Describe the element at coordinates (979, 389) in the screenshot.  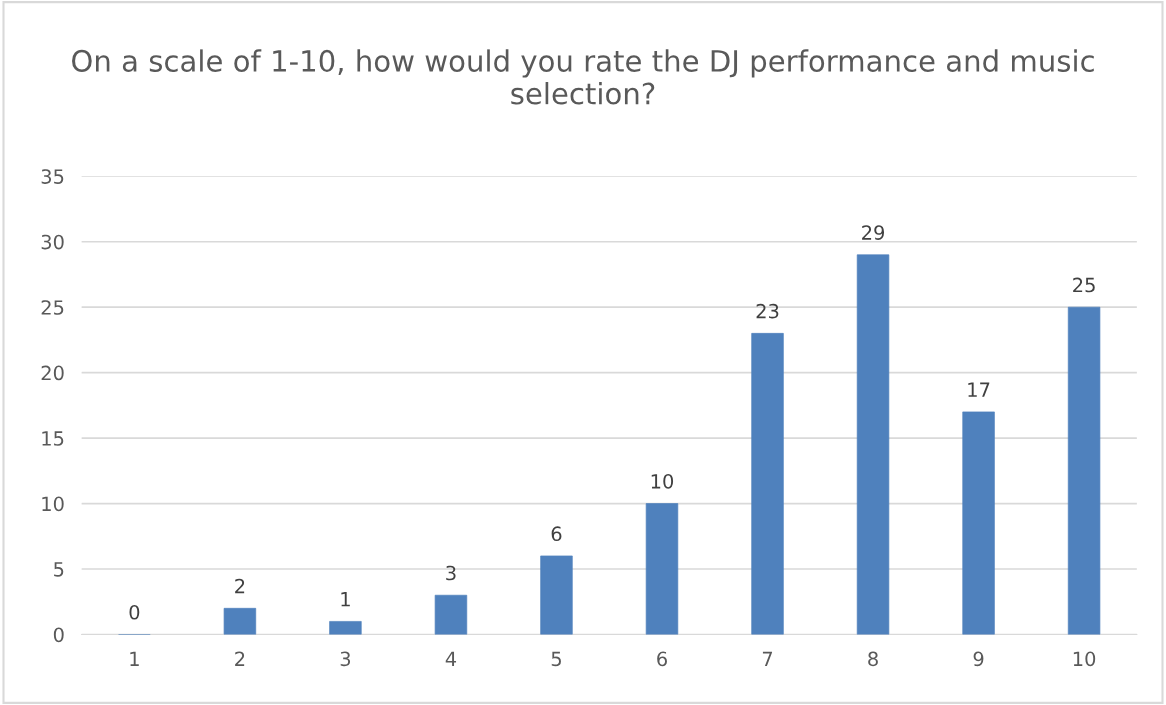
I see `data-label: 17` at that location.